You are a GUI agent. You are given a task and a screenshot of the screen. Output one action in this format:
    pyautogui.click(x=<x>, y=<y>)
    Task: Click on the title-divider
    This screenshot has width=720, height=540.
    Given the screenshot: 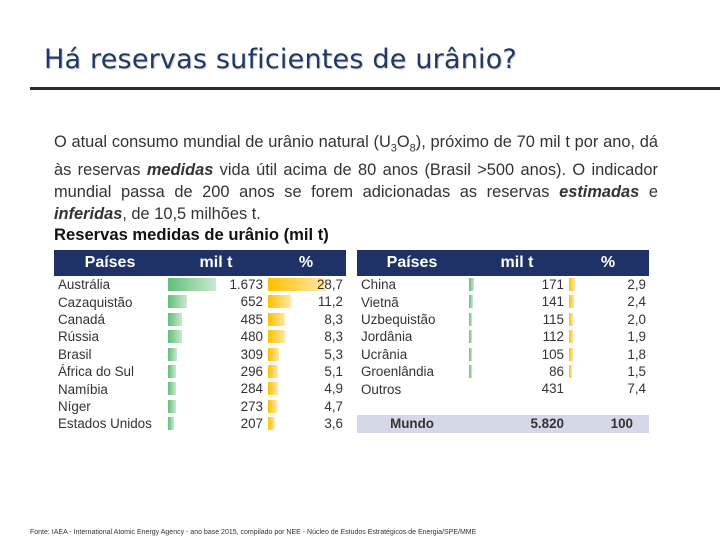 What is the action you would take?
    pyautogui.click(x=375, y=88)
    